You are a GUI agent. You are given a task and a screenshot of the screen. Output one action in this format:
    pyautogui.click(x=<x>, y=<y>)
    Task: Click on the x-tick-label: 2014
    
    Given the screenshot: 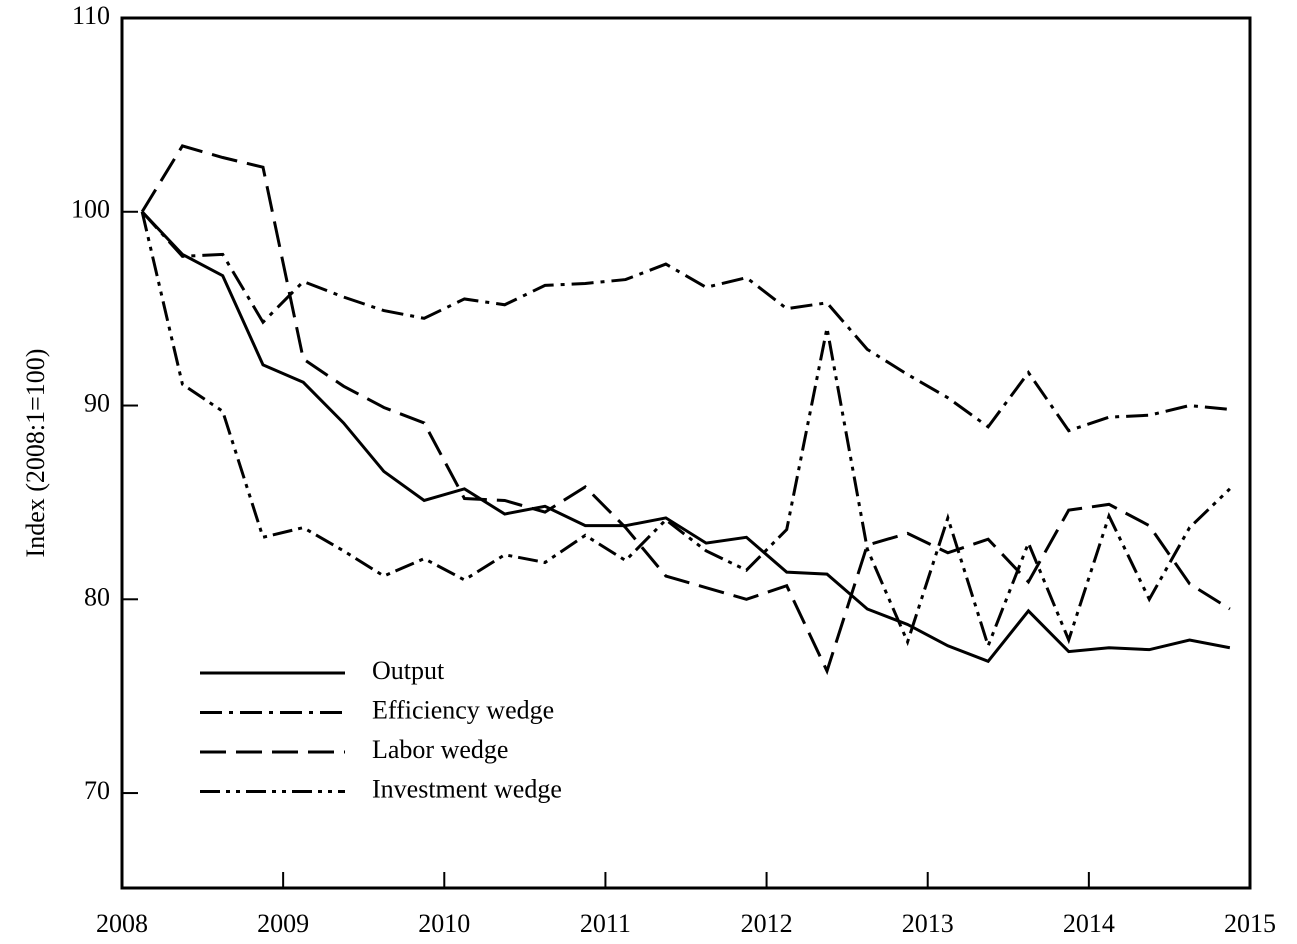 What is the action you would take?
    pyautogui.click(x=1089, y=923)
    